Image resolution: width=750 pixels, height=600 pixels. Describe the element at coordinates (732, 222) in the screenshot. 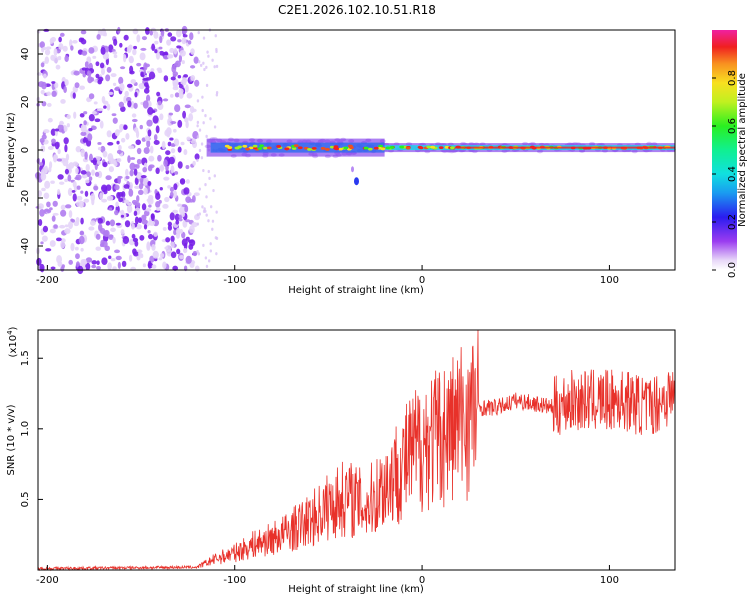

I see `colorbar-tick-label: 0.2` at that location.